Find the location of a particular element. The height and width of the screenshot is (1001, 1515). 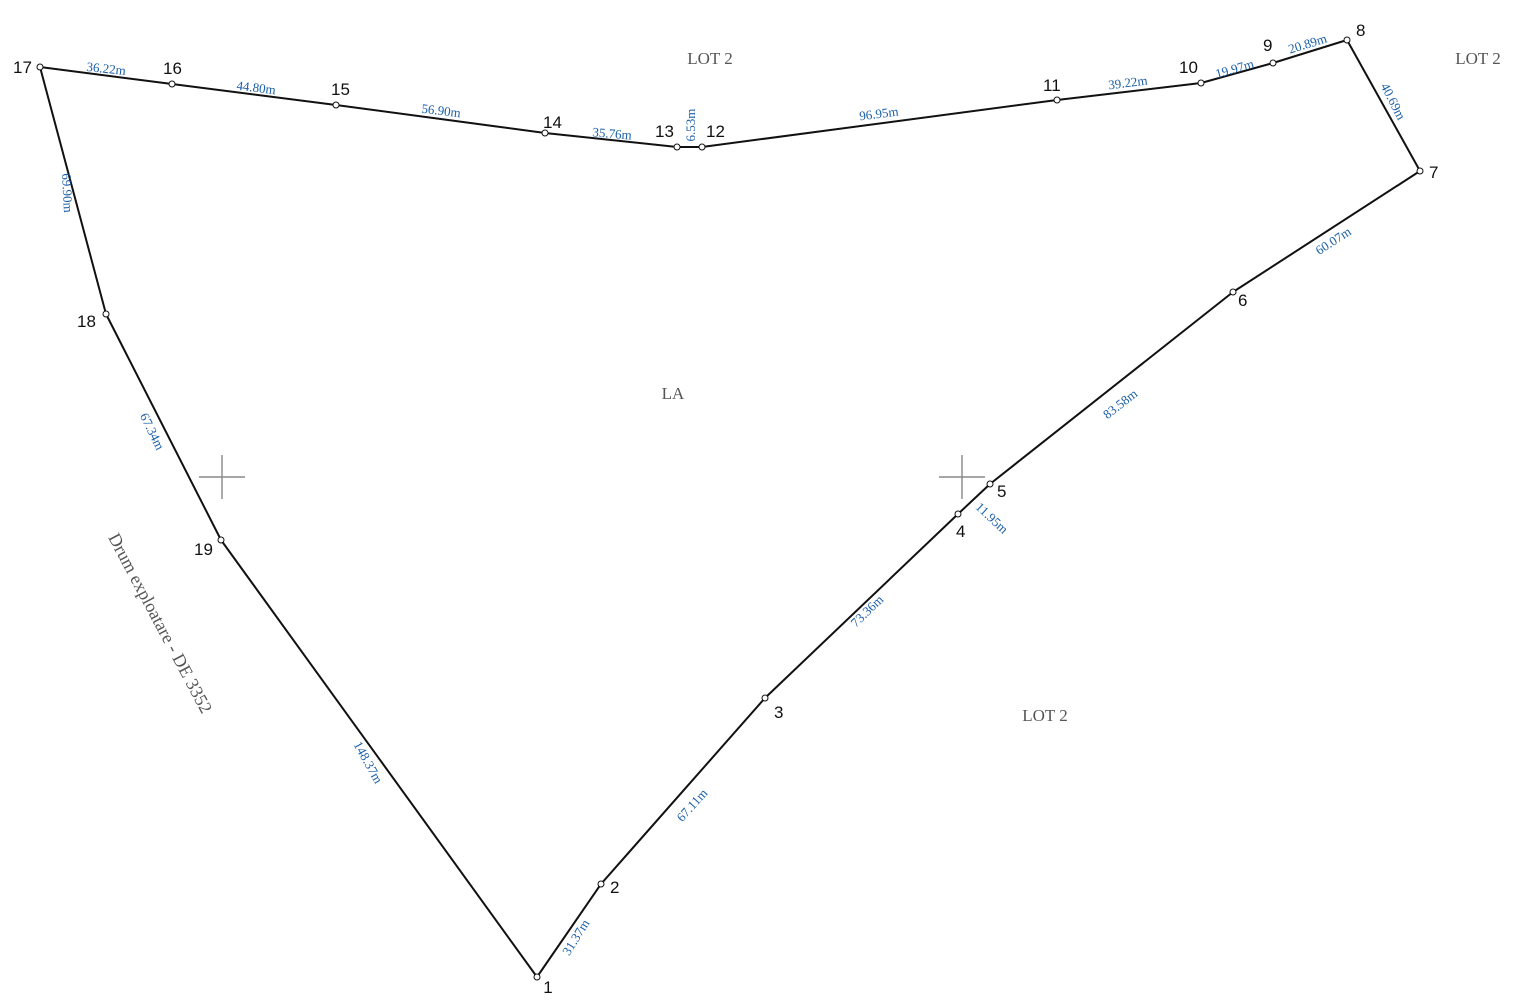

vertex-label-2: 2 is located at coordinates (614, 887).